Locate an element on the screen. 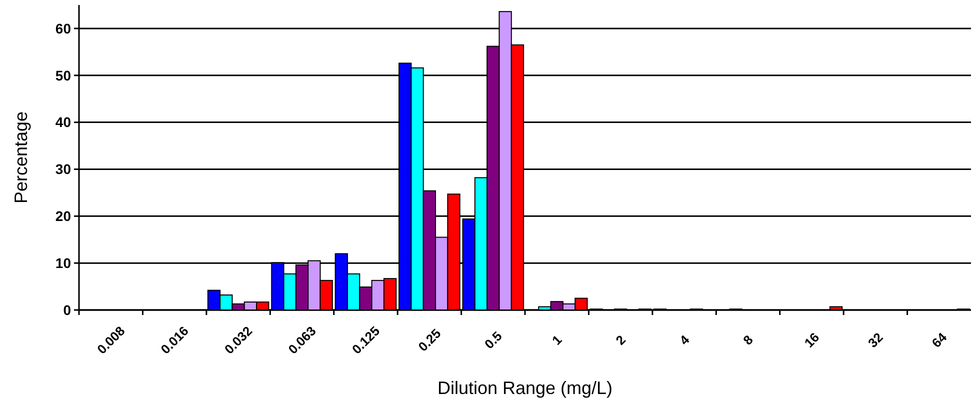  x-tick-label: 8 is located at coordinates (748, 340).